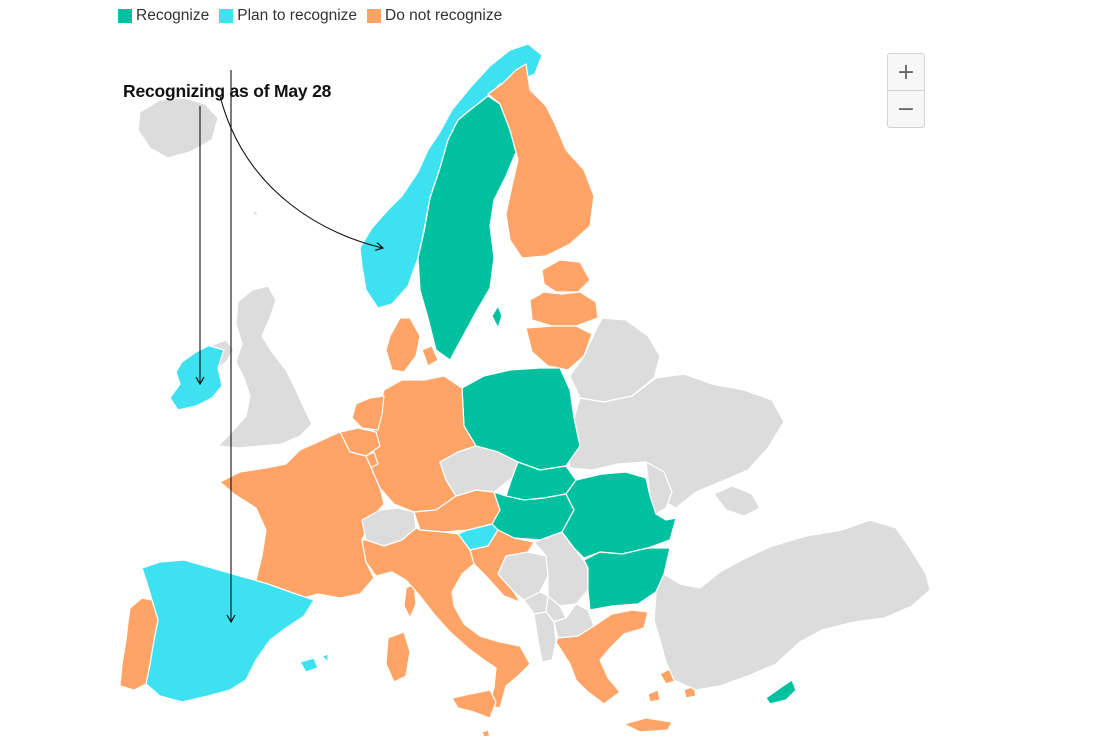 Image resolution: width=1110 pixels, height=740 pixels. Describe the element at coordinates (906, 72) in the screenshot. I see `zoom-in-button: +` at that location.